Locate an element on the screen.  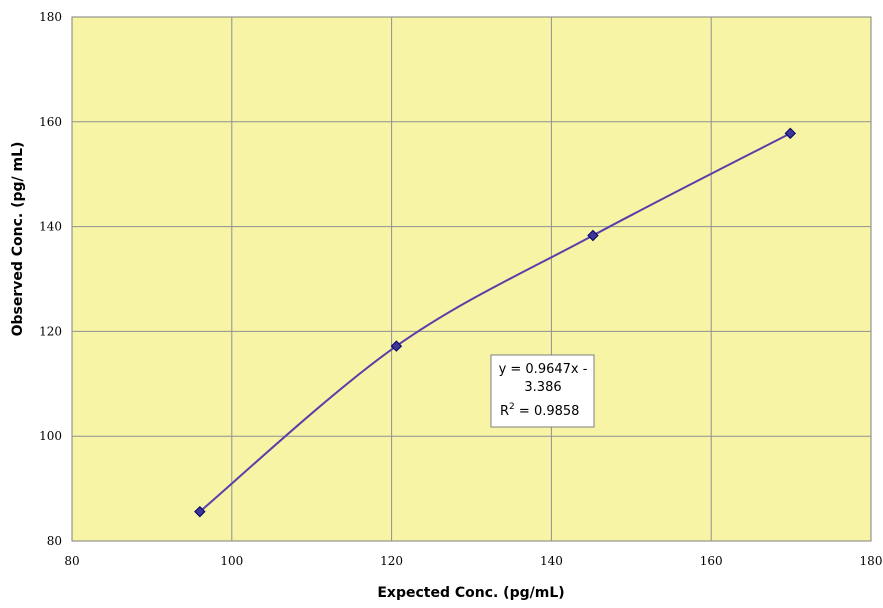
annotation-intercept: 3.386 is located at coordinates (542, 387).